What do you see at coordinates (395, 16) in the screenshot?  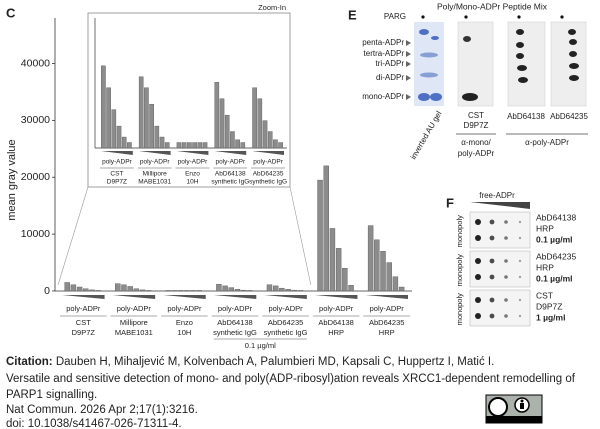 I see `parg-label: PARG` at bounding box center [395, 16].